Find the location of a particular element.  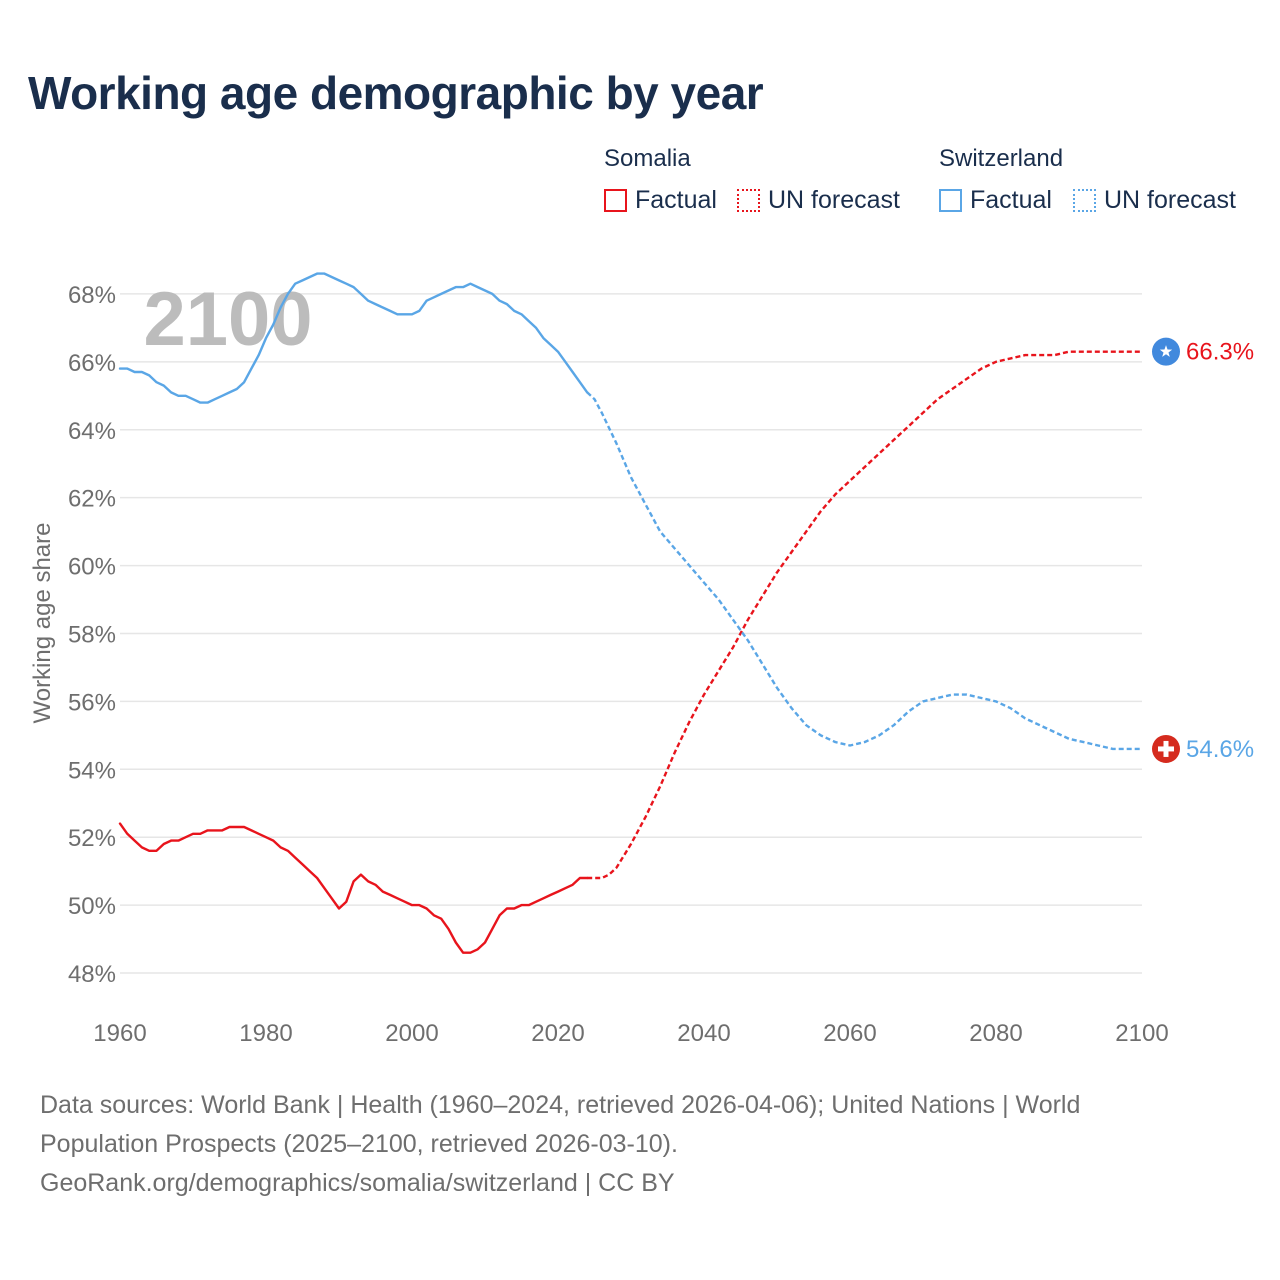

chart-title: Working age demographic by year is located at coordinates (396, 93).